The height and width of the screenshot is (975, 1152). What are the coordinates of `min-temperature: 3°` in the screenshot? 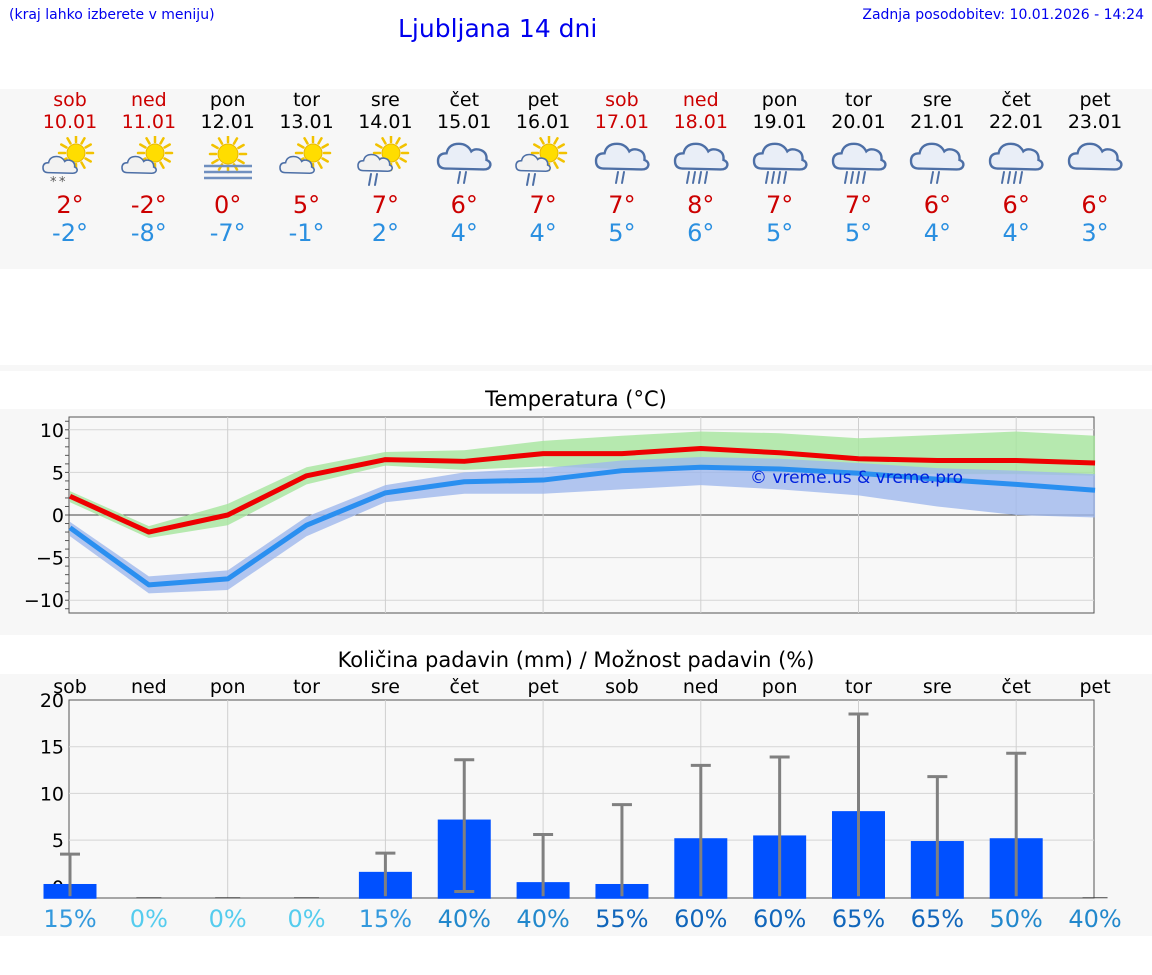 It's located at (1095, 233).